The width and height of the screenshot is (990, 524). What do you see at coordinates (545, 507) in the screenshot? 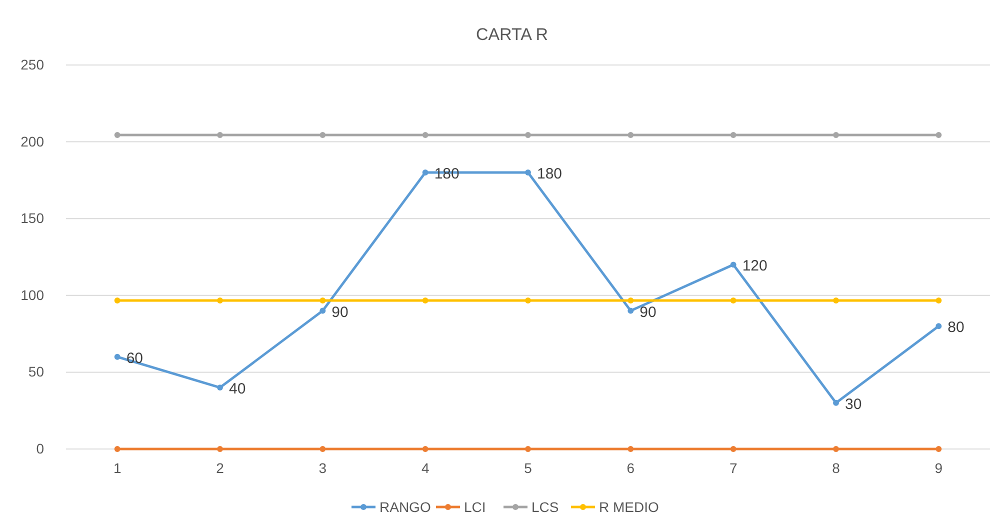
I see `legend-label: LCS` at bounding box center [545, 507].